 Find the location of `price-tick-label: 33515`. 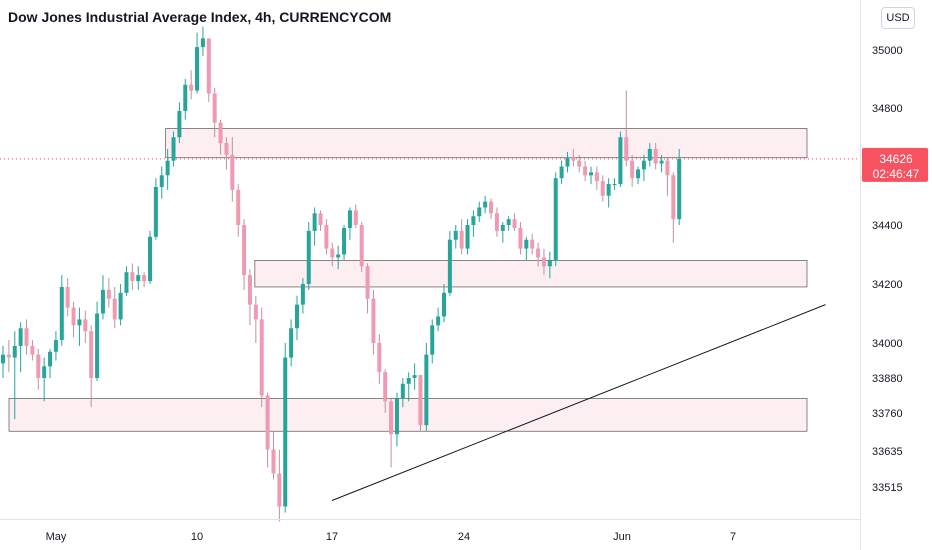

price-tick-label: 33515 is located at coordinates (887, 488).